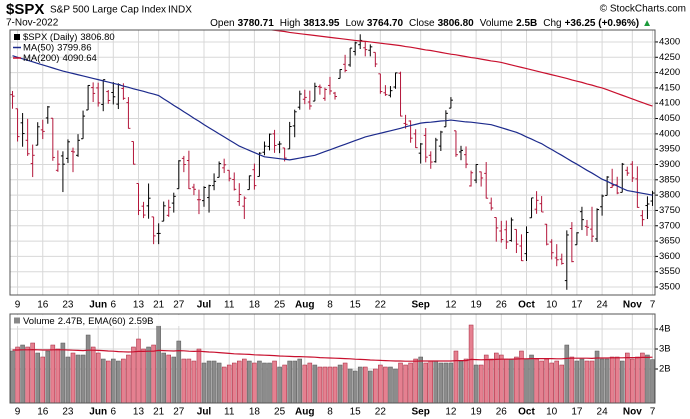 The width and height of the screenshot is (690, 419). Describe the element at coordinates (669, 41) in the screenshot. I see `y-tick-label: 4300` at that location.